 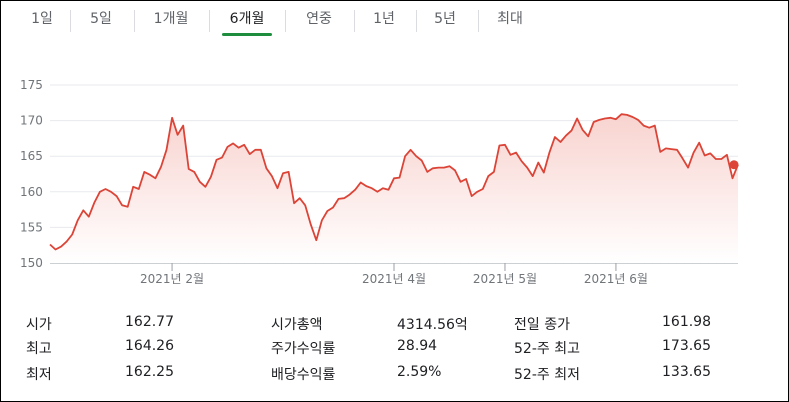 I want to click on tab-1y: 1년, so click(x=384, y=19).